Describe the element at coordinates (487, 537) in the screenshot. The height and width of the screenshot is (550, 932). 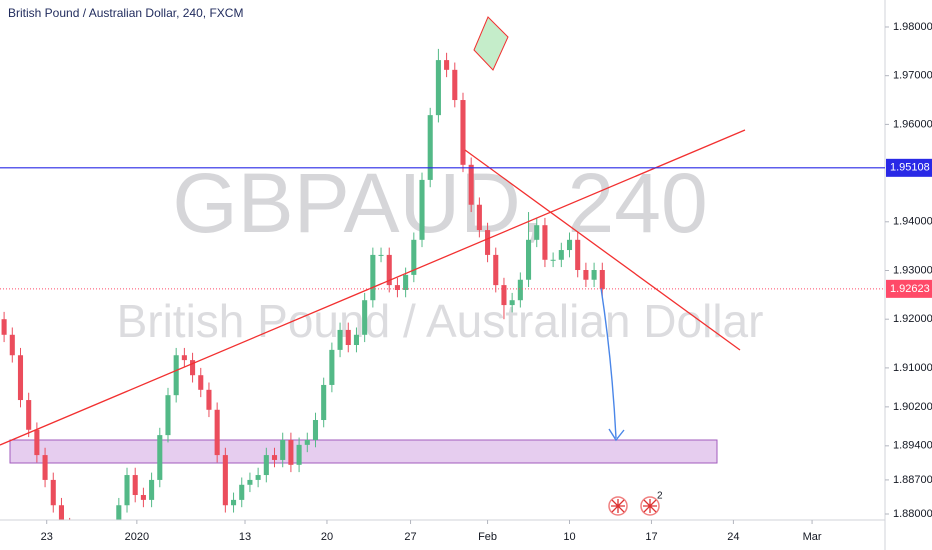
I see `x-tick-label: Feb` at that location.